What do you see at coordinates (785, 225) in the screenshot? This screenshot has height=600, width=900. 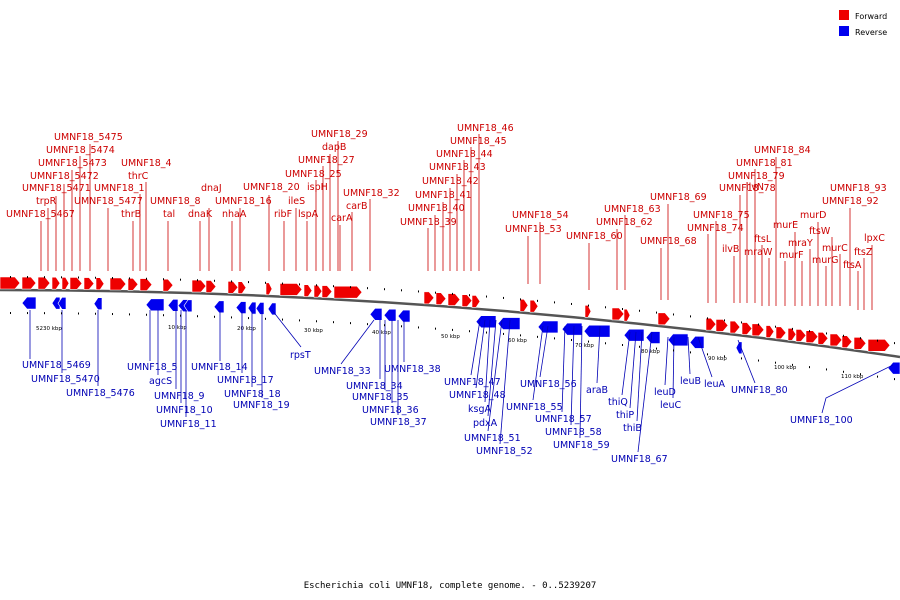 I see `forward-gene-label: murE` at bounding box center [785, 225].